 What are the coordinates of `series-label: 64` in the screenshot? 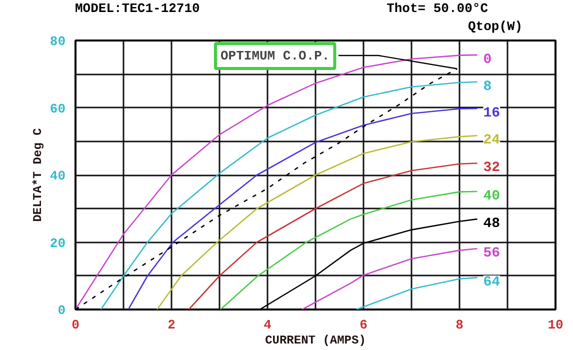 It's located at (491, 282).